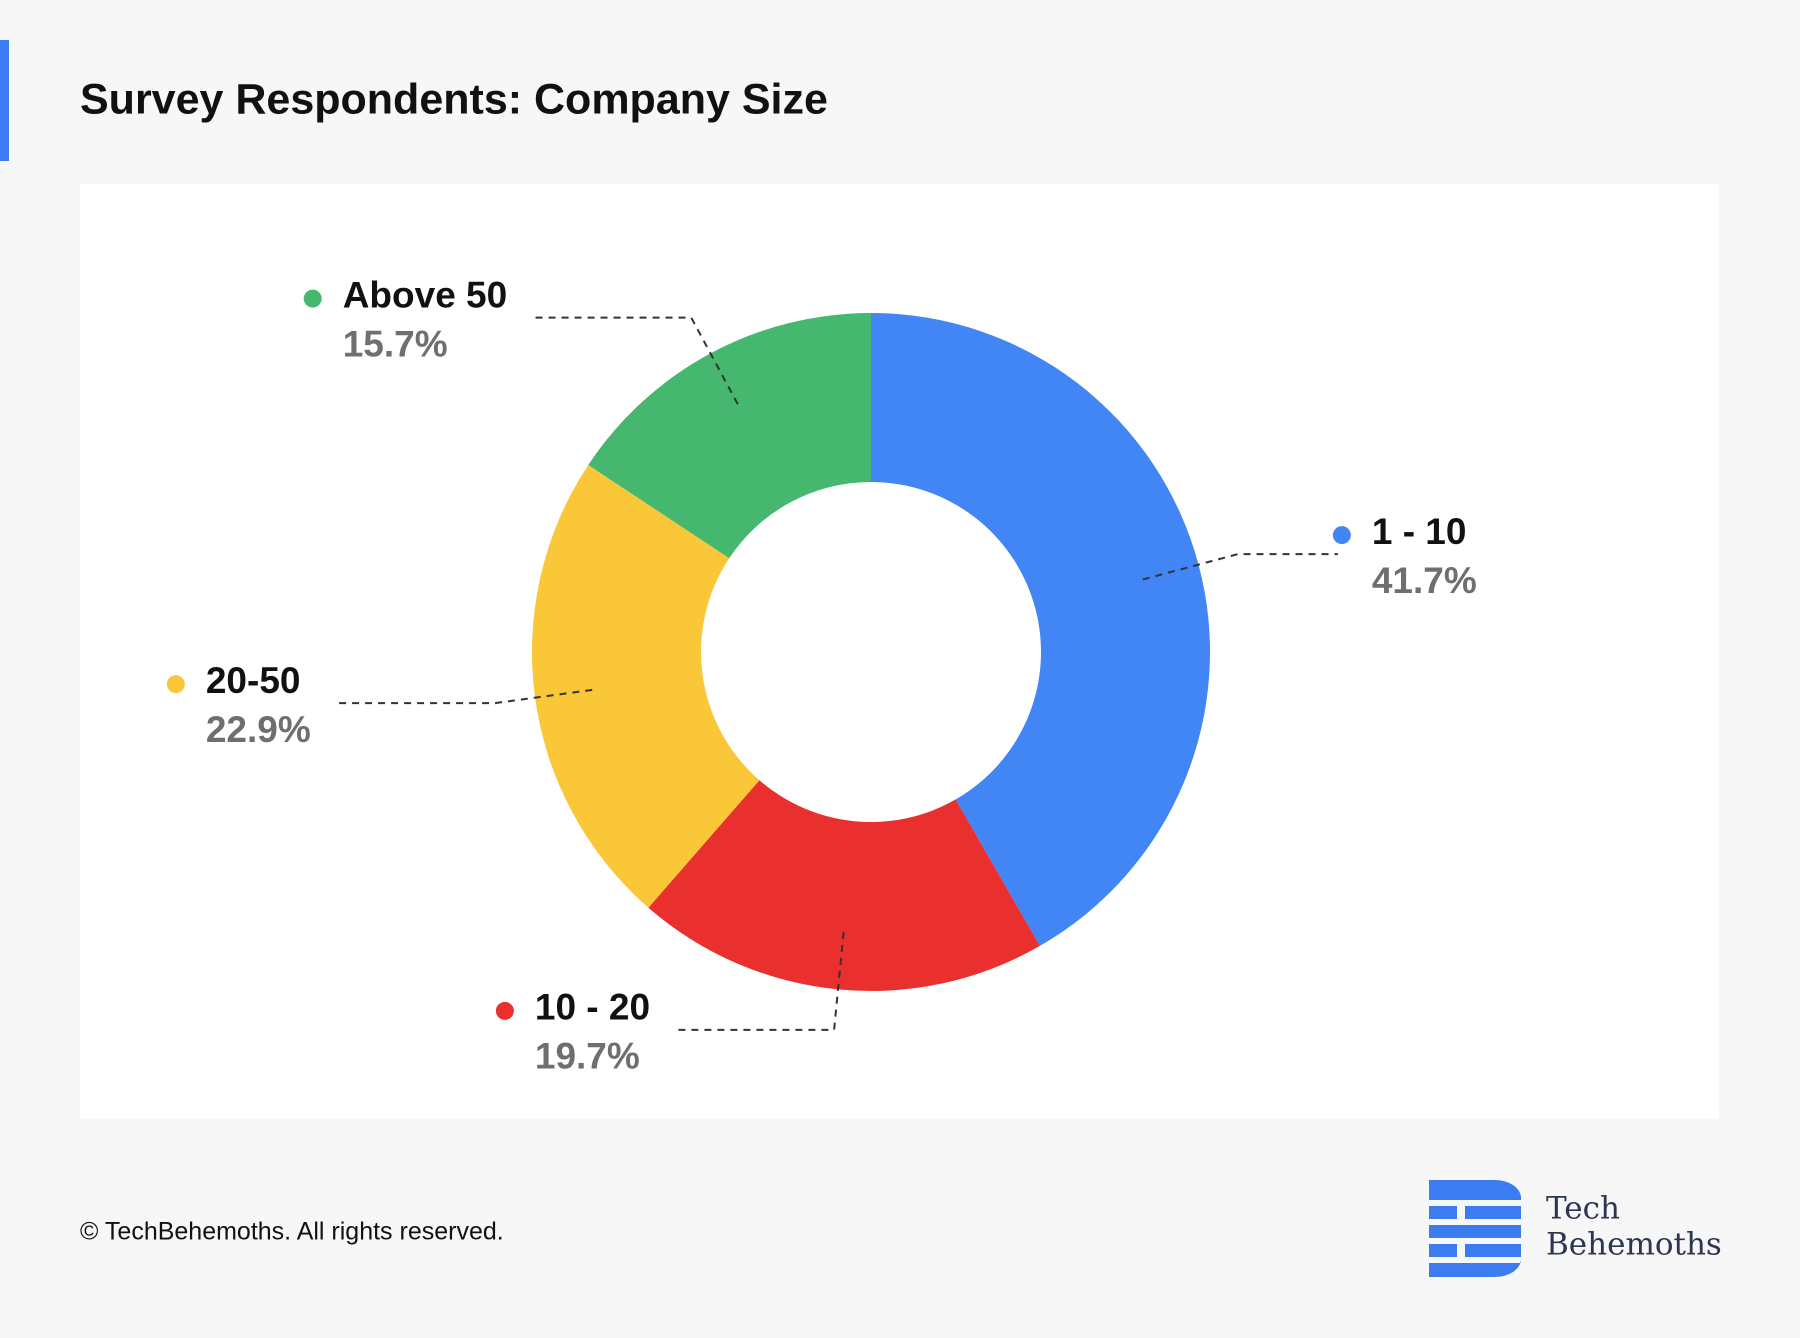  I want to click on label-value: 19.7%, so click(587, 1056).